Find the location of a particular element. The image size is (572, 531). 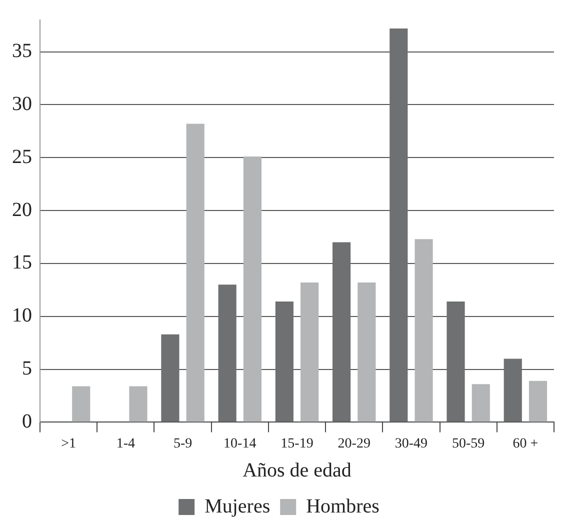

x-tick-label: 5-9 is located at coordinates (182, 444).